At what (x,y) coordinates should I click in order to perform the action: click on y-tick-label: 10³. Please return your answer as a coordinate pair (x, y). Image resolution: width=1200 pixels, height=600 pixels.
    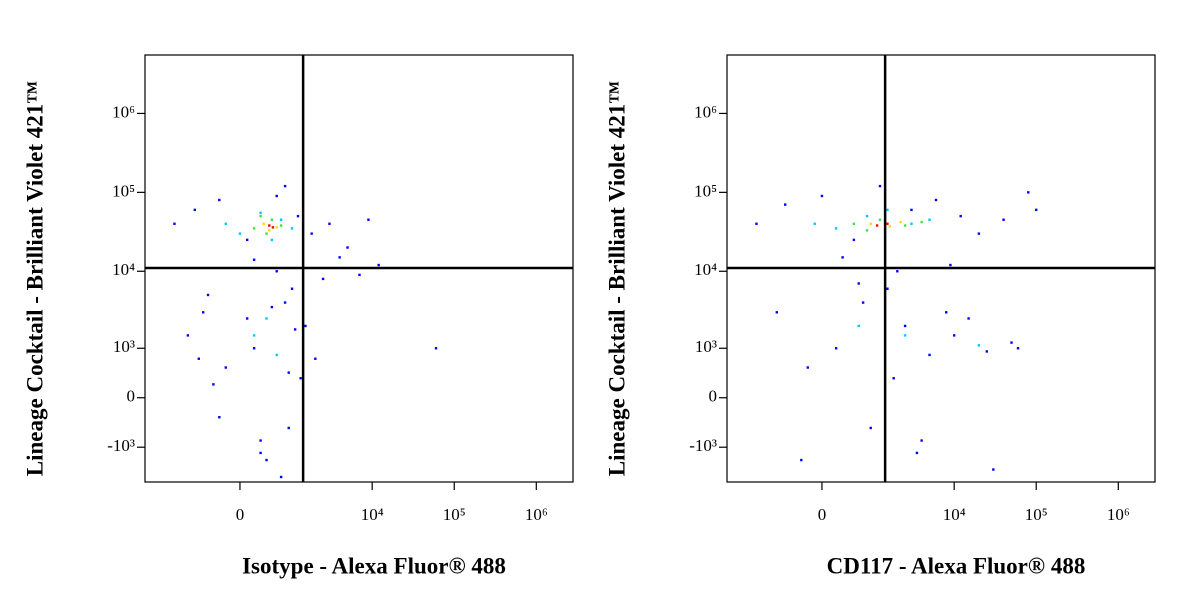
    Looking at the image, I should click on (124, 346).